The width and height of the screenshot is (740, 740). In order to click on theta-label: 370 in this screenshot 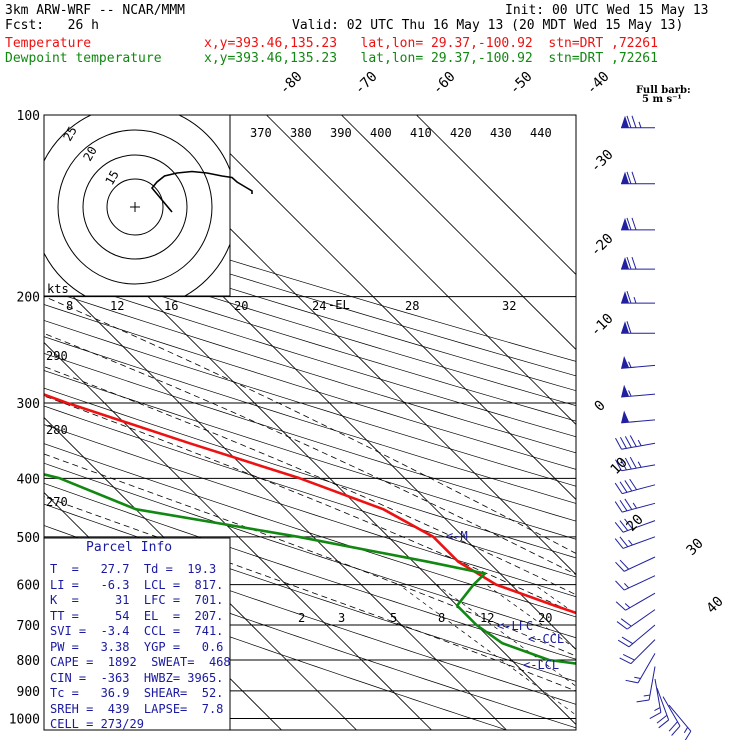, I will do `click(261, 133)`.